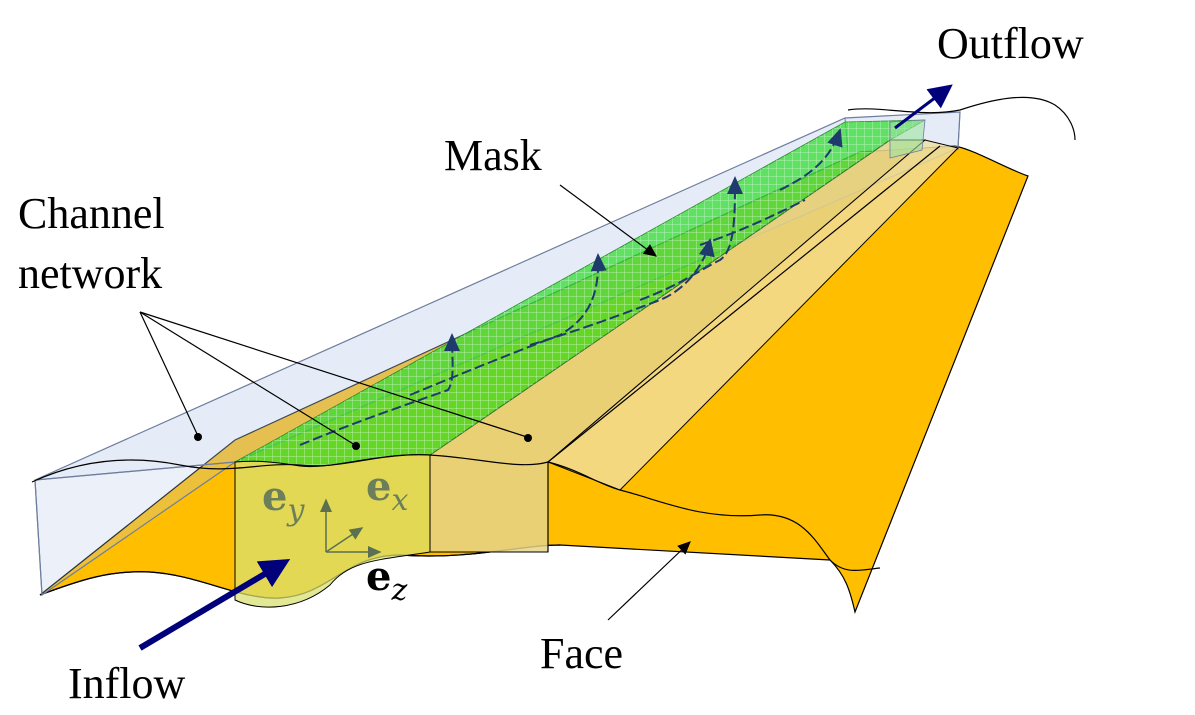 This screenshot has height=715, width=1195. I want to click on ey-base: e, so click(274, 496).